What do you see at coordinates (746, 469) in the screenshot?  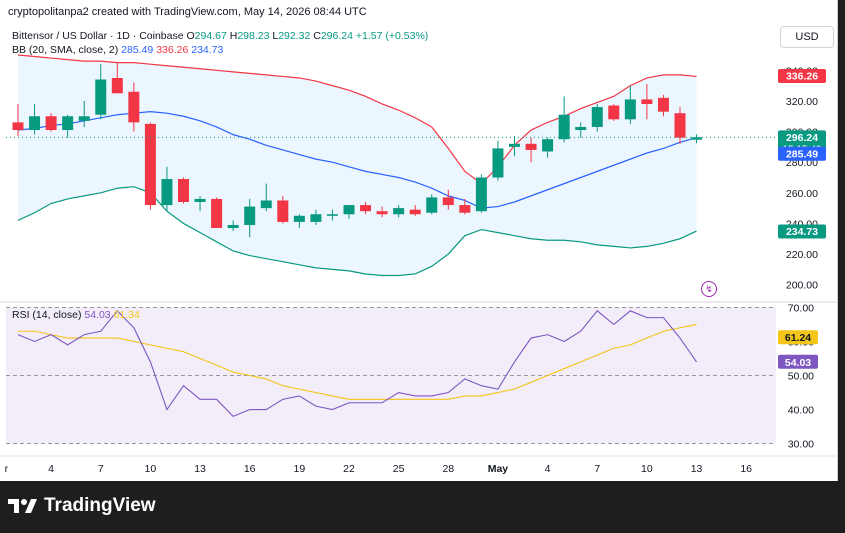 I see `time-axis-tick: 16` at bounding box center [746, 469].